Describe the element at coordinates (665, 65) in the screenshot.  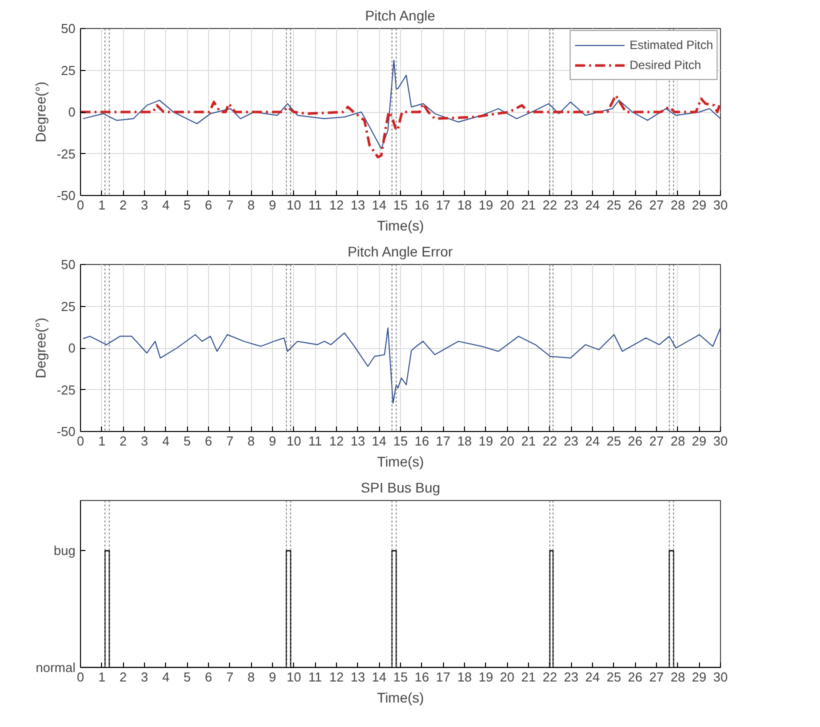
I see `legend-label: Desired Pitch` at that location.